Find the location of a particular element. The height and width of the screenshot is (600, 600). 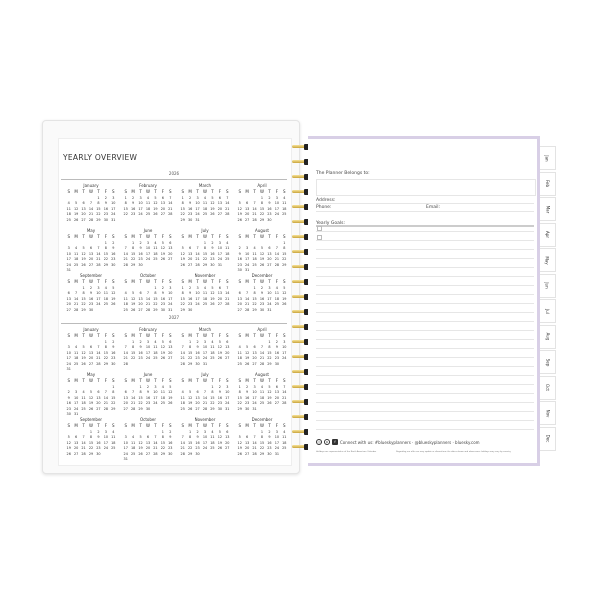

day-cell: 2 is located at coordinates (91, 287).